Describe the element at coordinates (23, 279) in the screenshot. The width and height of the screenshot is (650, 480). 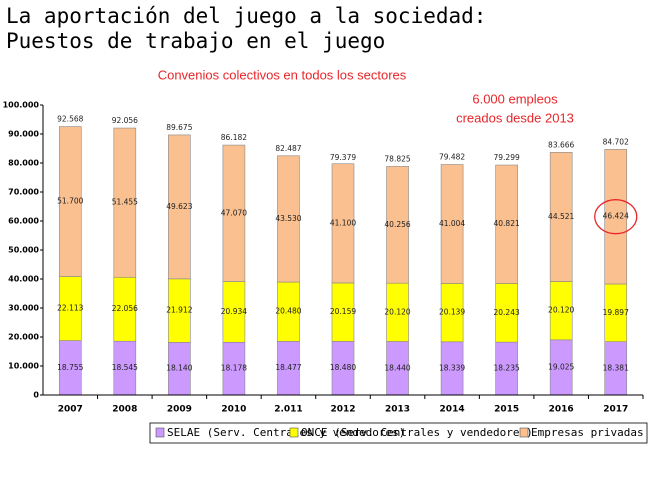
I see `y-tick-label: 40.000` at that location.